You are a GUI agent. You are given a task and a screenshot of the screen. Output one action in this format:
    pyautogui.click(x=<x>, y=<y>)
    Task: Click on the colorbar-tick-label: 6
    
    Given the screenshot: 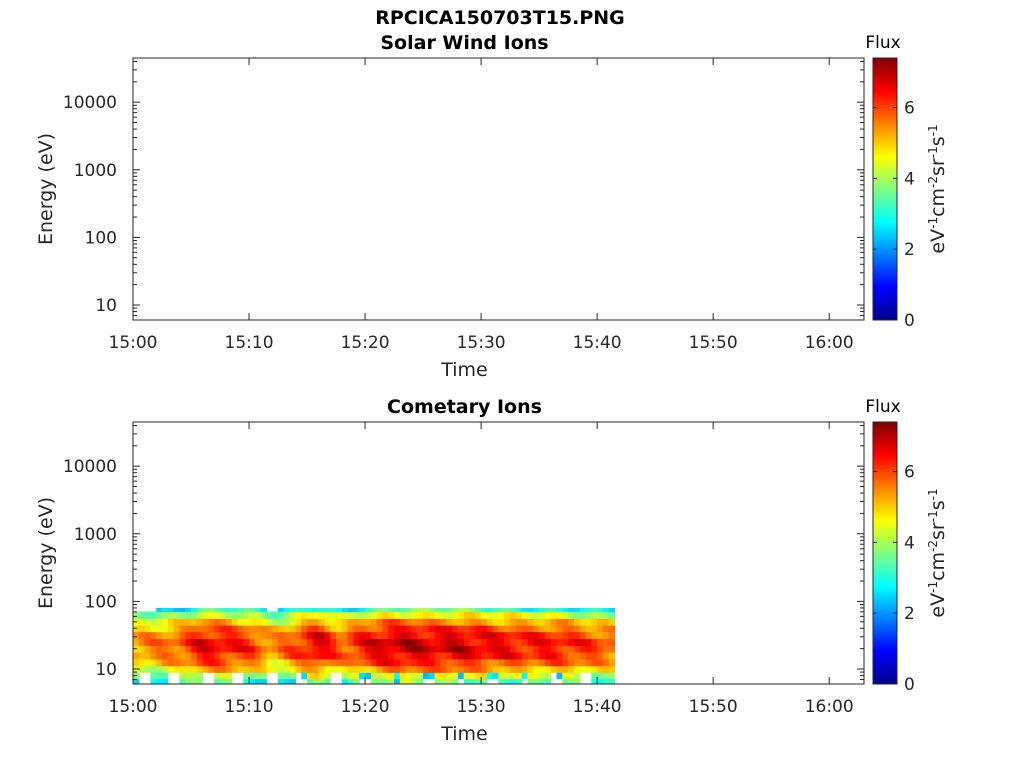 What is the action you would take?
    pyautogui.click(x=909, y=473)
    